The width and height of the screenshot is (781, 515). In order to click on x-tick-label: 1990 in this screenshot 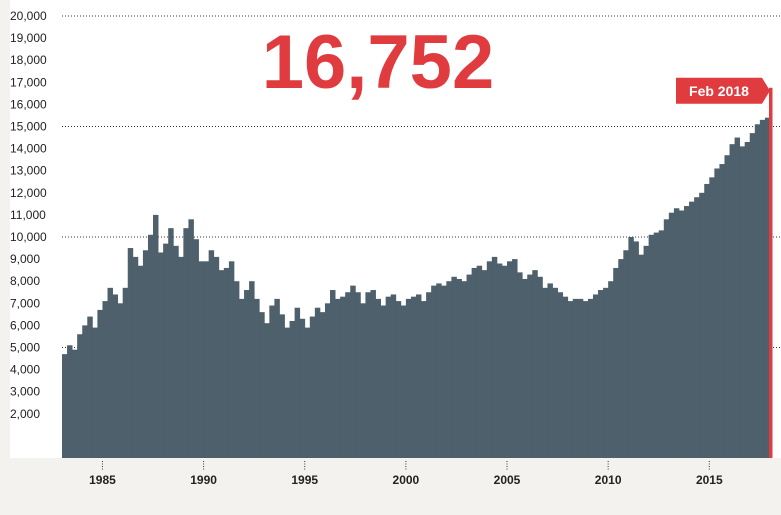, I will do `click(203, 480)`.